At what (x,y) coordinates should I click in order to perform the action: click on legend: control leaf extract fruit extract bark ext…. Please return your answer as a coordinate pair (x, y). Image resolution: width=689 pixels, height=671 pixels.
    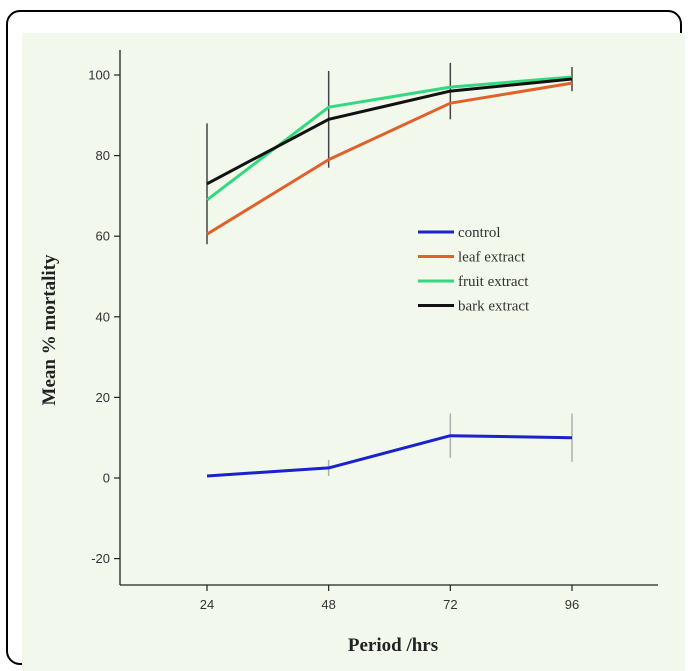
    Looking at the image, I should click on (474, 270).